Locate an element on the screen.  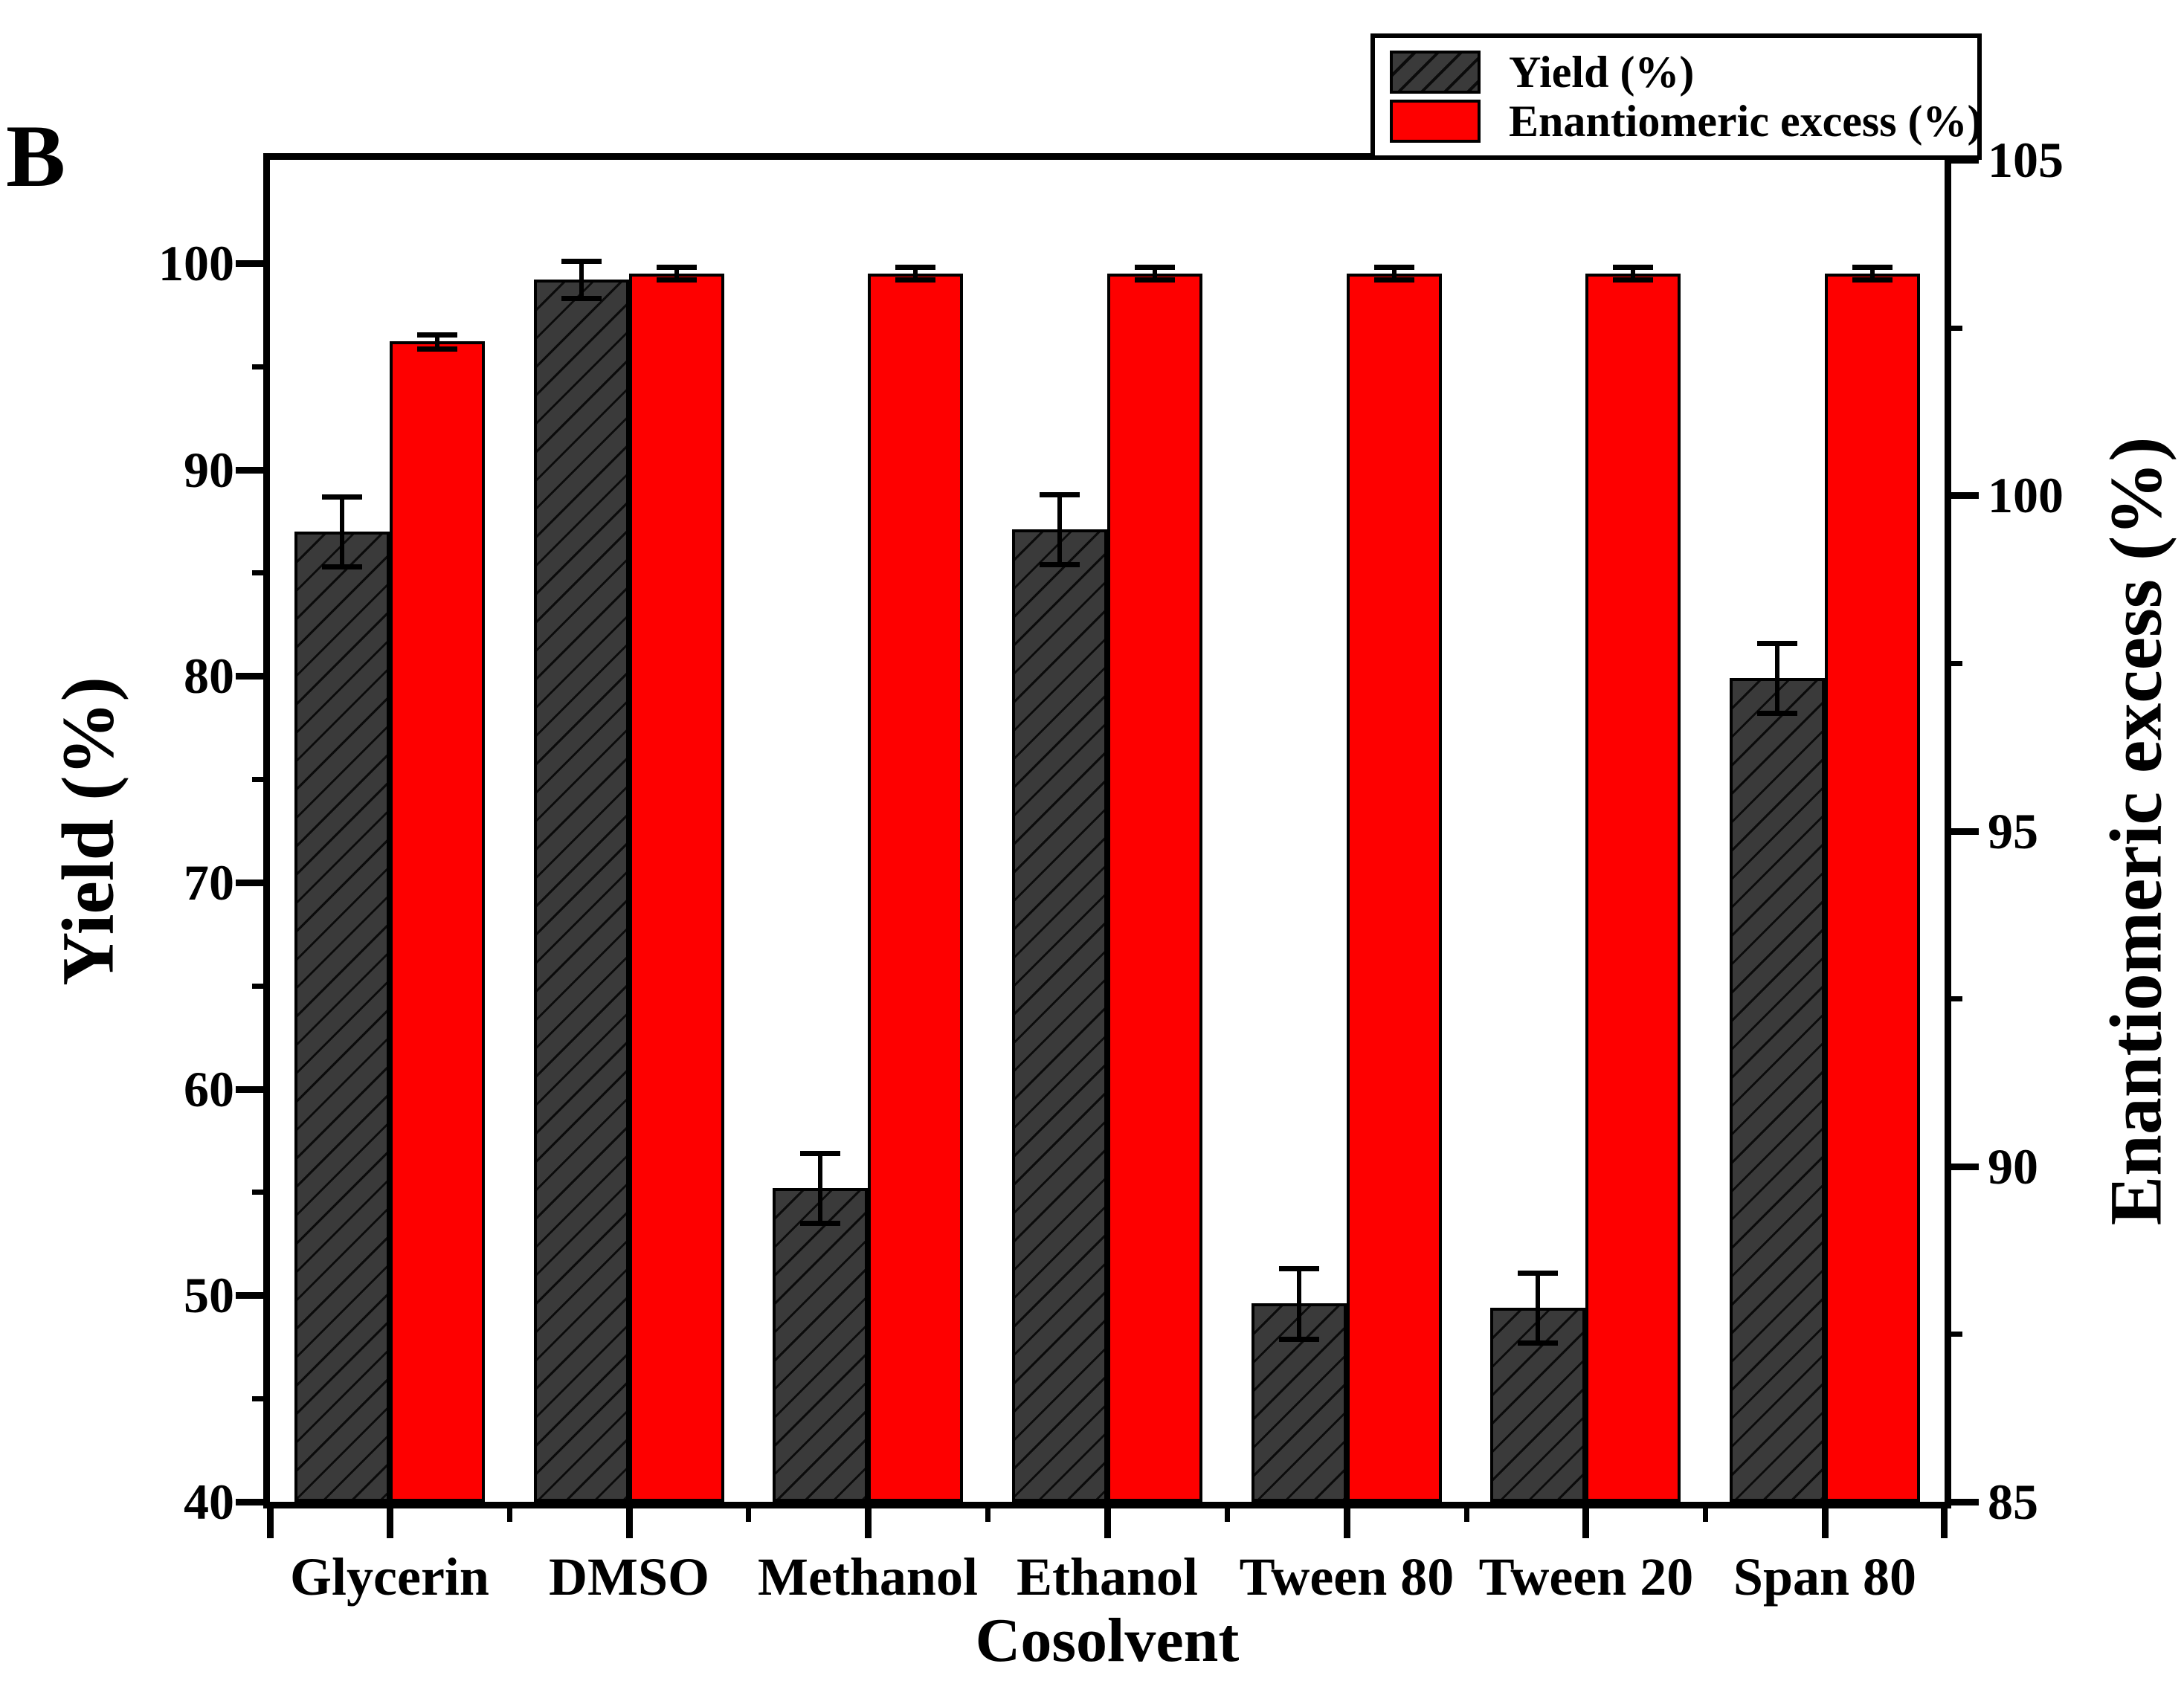
right-axis-tick-label: 90 is located at coordinates (2013, 1166).